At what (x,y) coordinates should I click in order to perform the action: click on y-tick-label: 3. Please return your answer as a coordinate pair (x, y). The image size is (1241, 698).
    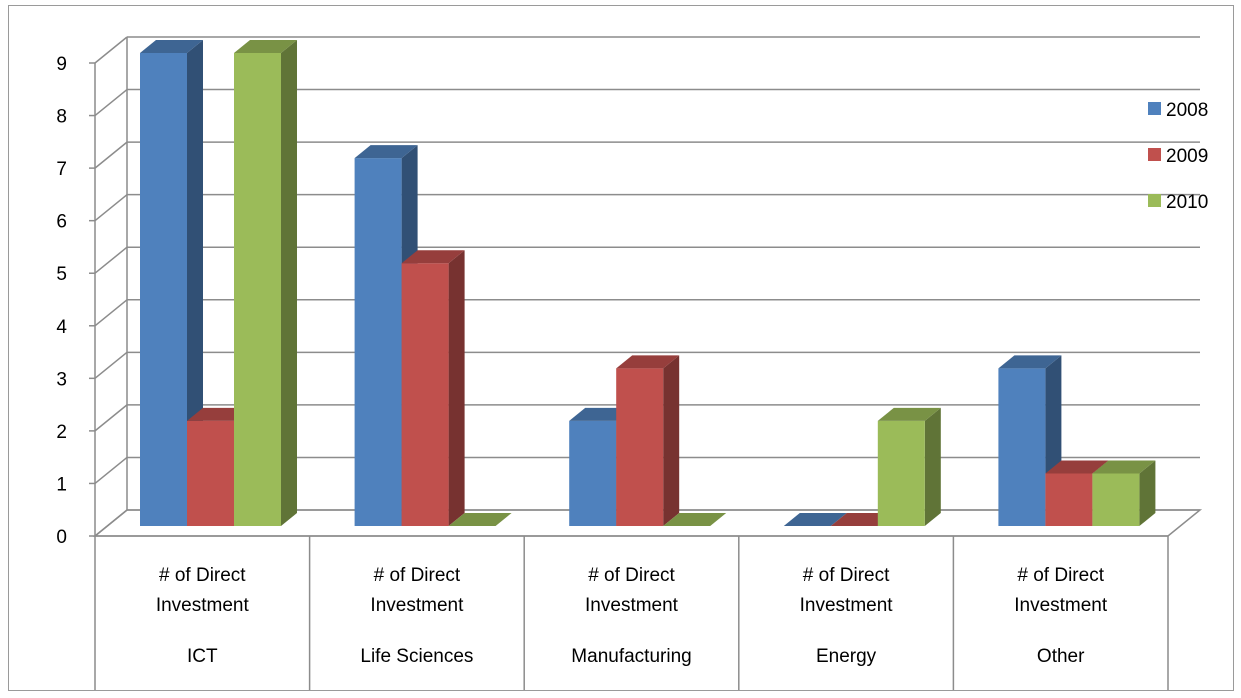
    Looking at the image, I should click on (61, 379).